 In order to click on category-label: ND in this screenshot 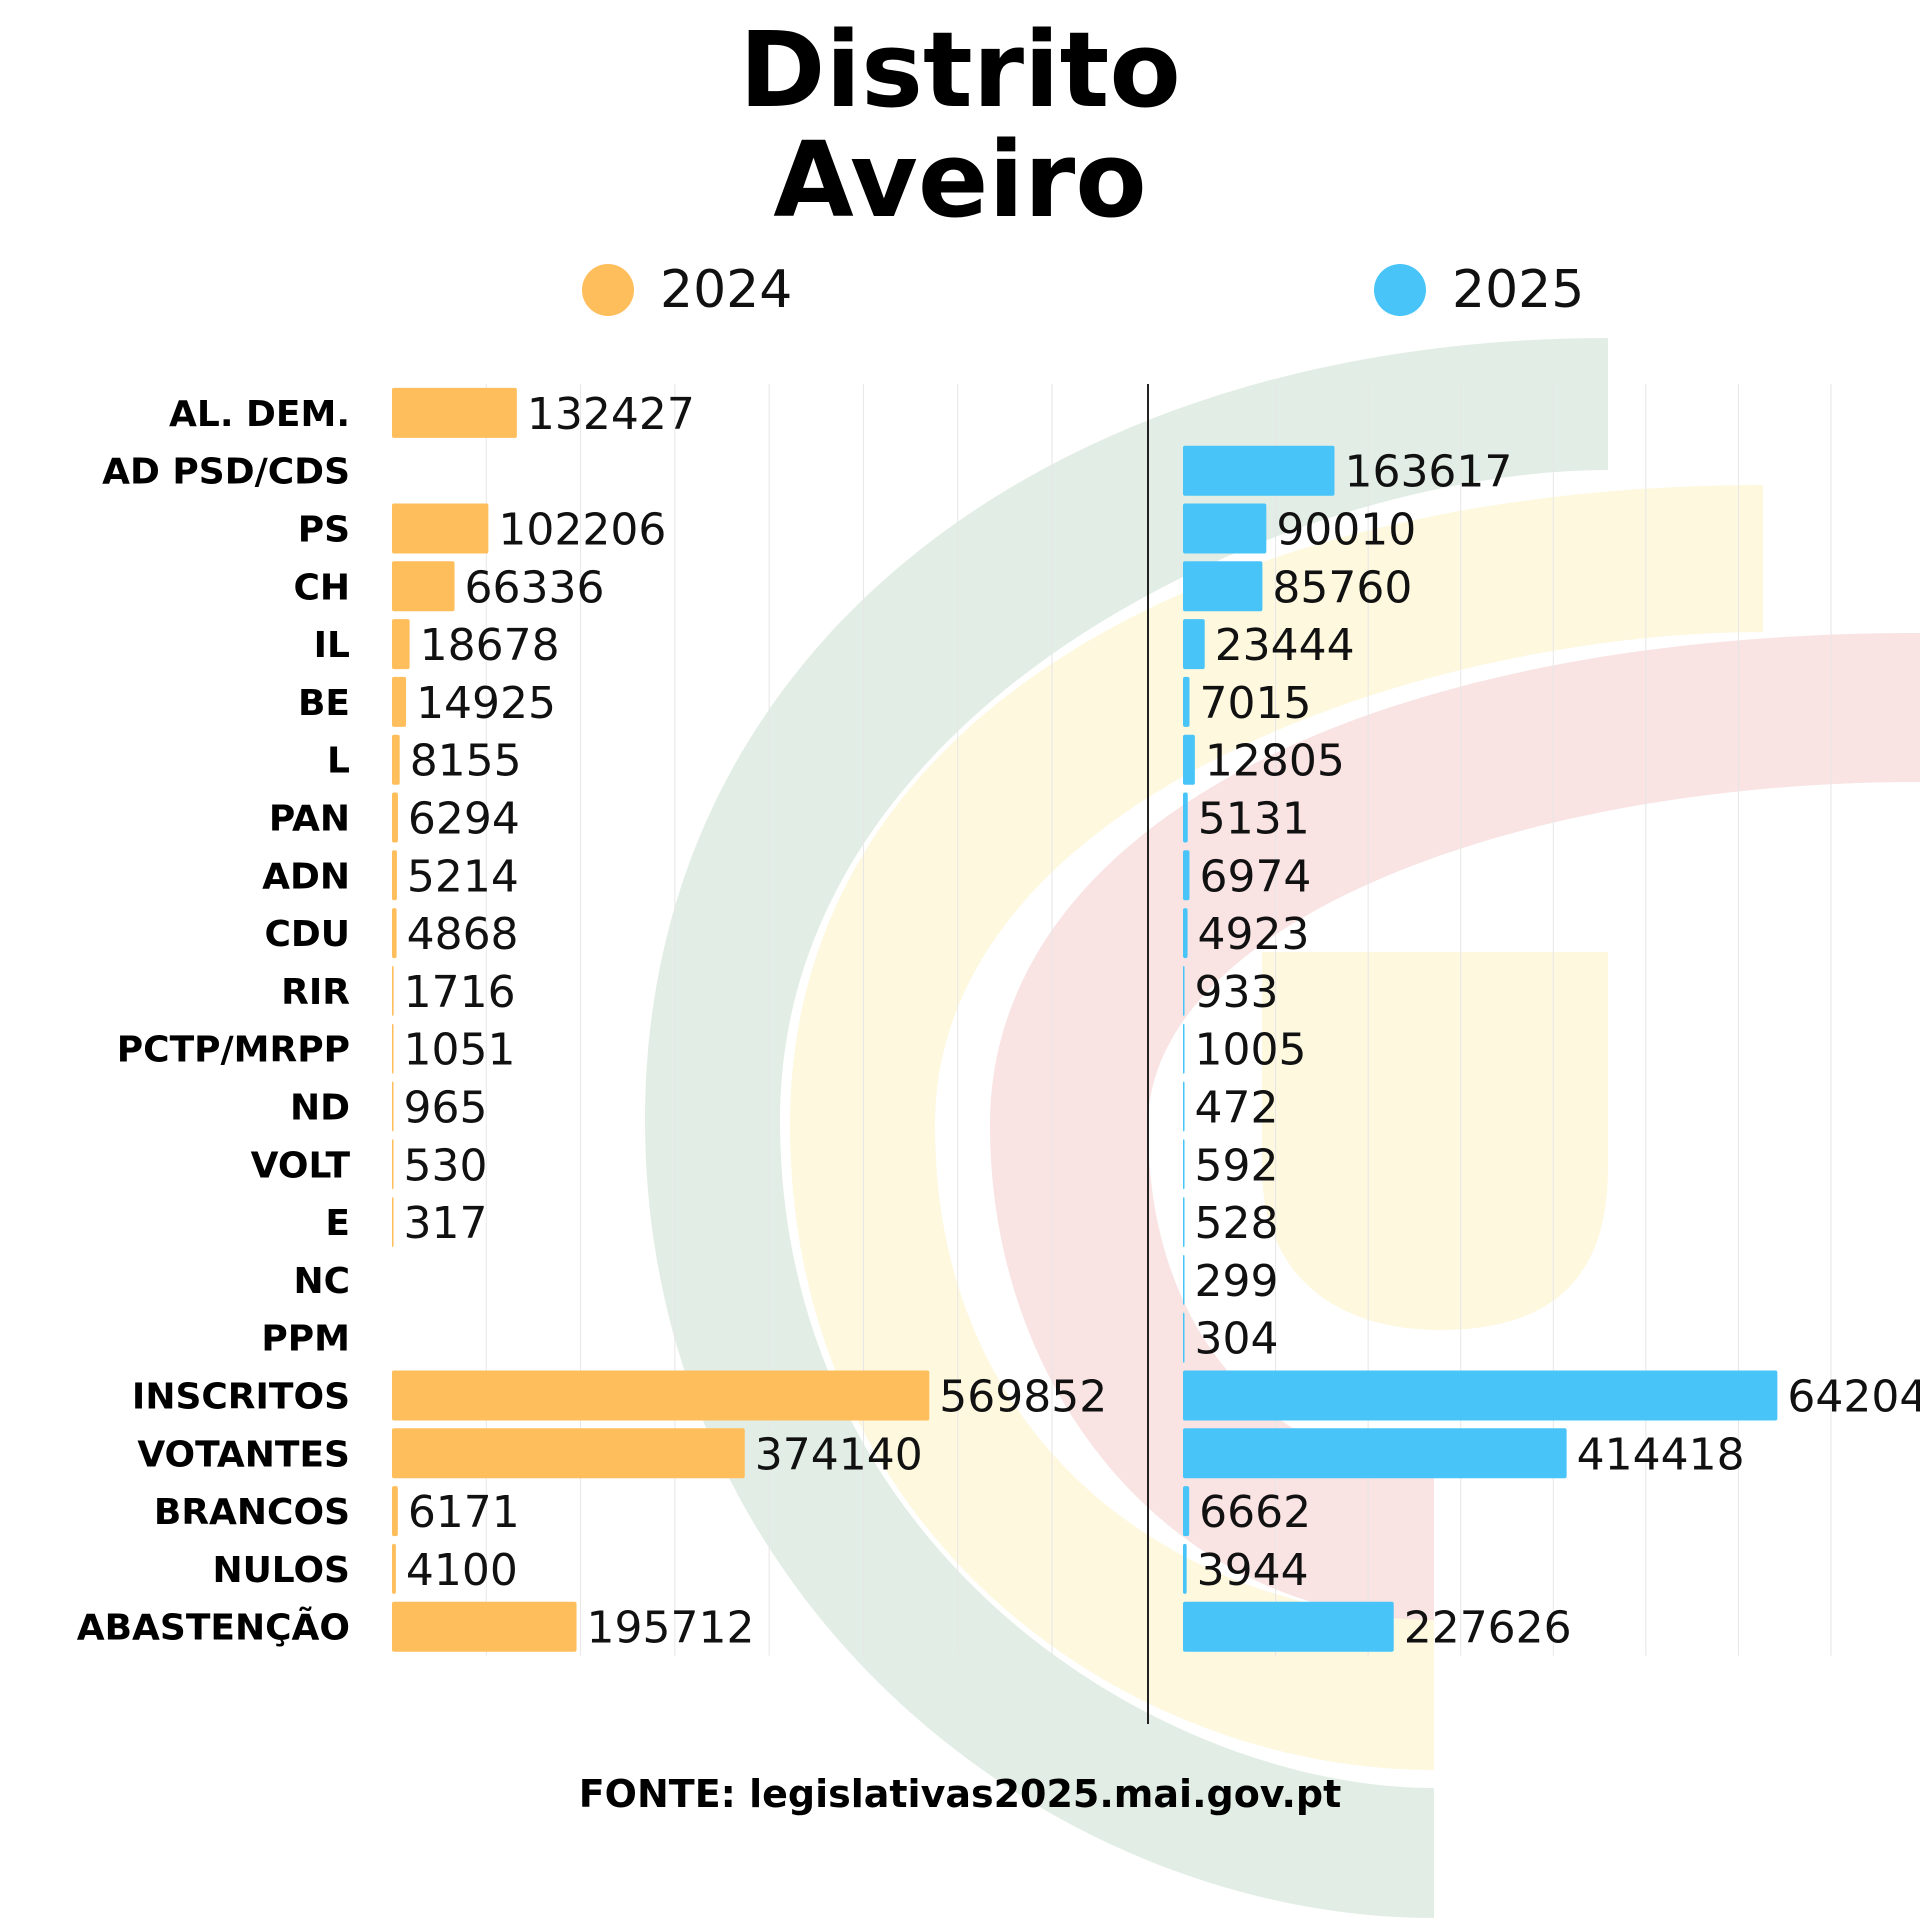, I will do `click(320, 1108)`.